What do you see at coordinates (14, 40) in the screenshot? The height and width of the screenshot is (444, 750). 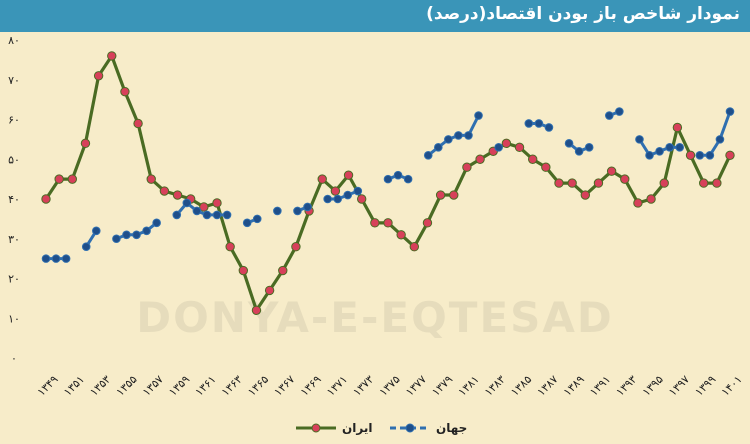 I see `y-tick-label: ۸۰` at bounding box center [14, 40].